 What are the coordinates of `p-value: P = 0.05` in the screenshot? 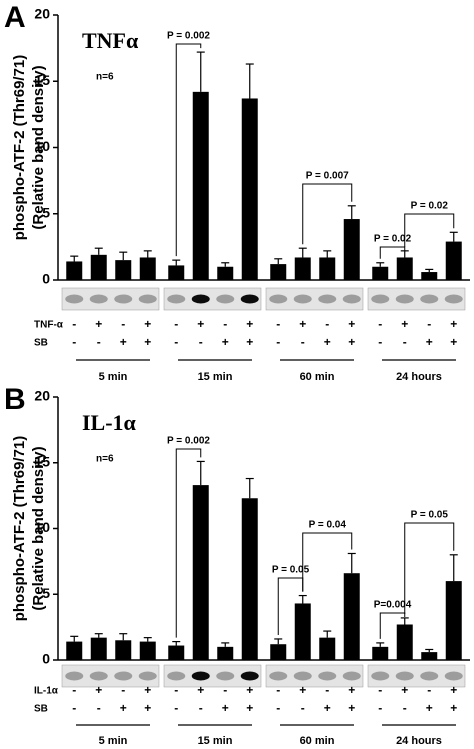 It's located at (430, 515).